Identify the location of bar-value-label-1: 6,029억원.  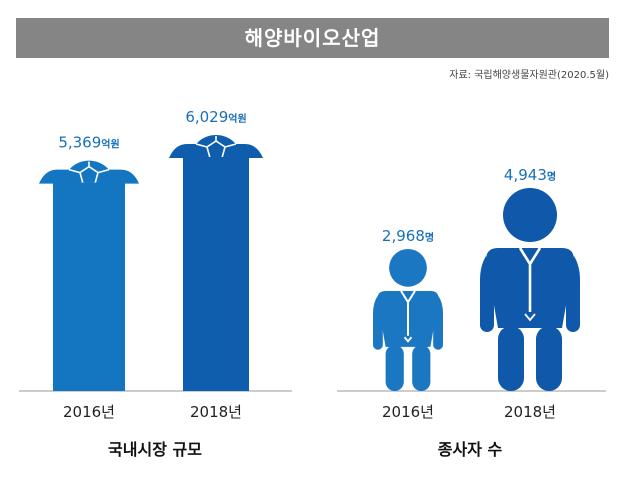
(215, 117).